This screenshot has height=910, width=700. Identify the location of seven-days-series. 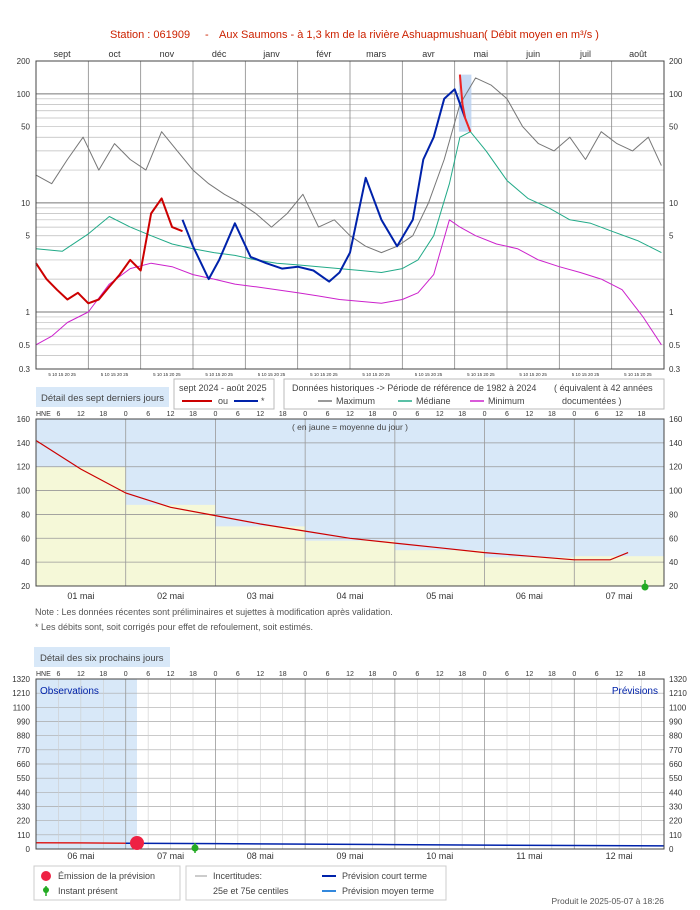
(332, 500).